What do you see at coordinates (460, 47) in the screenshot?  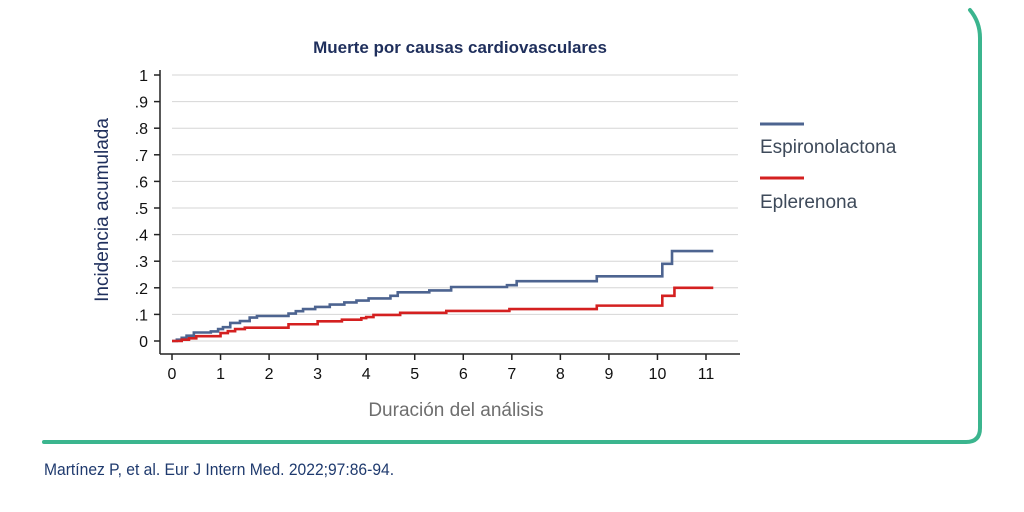 I see `chart-title: Muerte por causas cardiovasculares` at bounding box center [460, 47].